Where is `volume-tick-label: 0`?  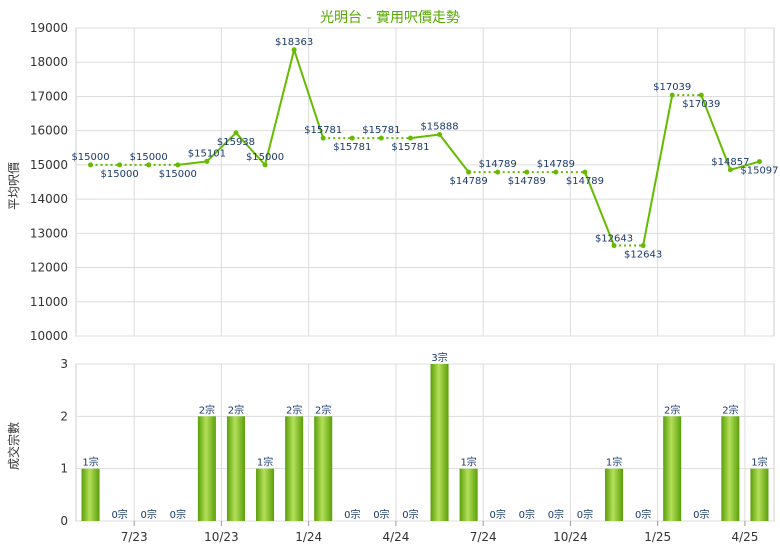 volume-tick-label: 0 is located at coordinates (64, 521).